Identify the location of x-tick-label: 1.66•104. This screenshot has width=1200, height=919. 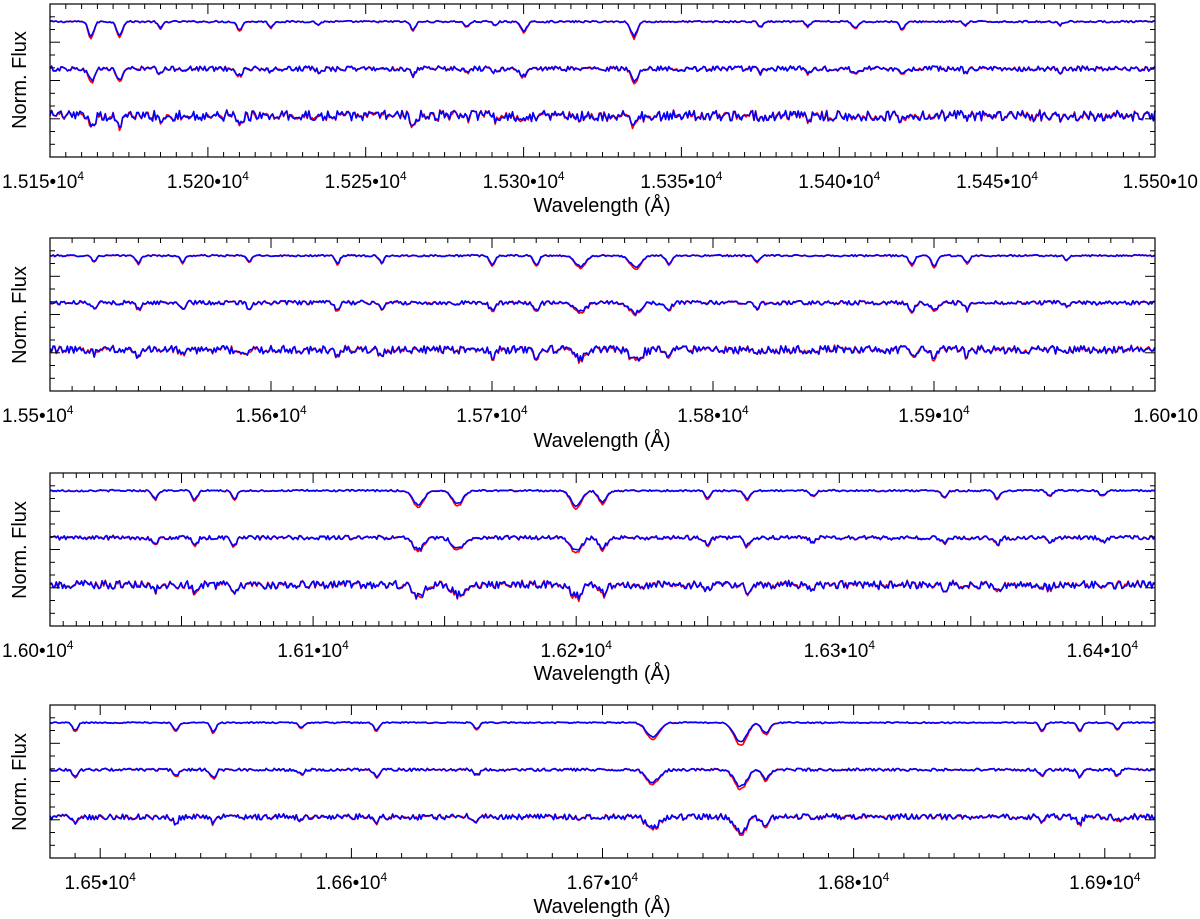
(352, 882).